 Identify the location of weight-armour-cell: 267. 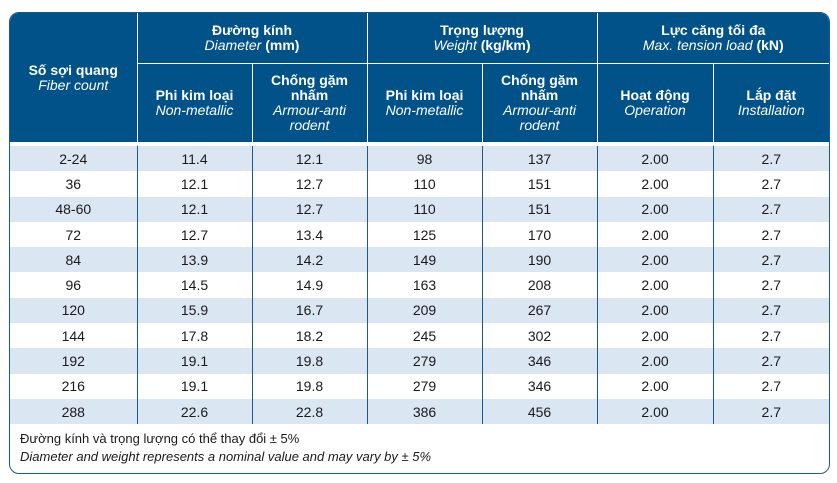
(539, 310).